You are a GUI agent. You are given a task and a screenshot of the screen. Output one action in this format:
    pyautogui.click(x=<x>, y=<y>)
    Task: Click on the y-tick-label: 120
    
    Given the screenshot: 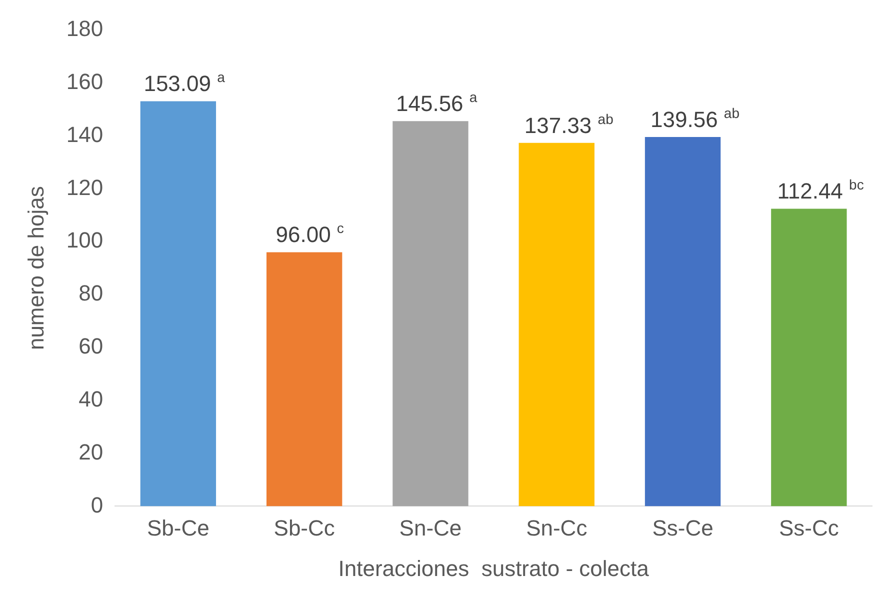 What is the action you would take?
    pyautogui.click(x=85, y=187)
    